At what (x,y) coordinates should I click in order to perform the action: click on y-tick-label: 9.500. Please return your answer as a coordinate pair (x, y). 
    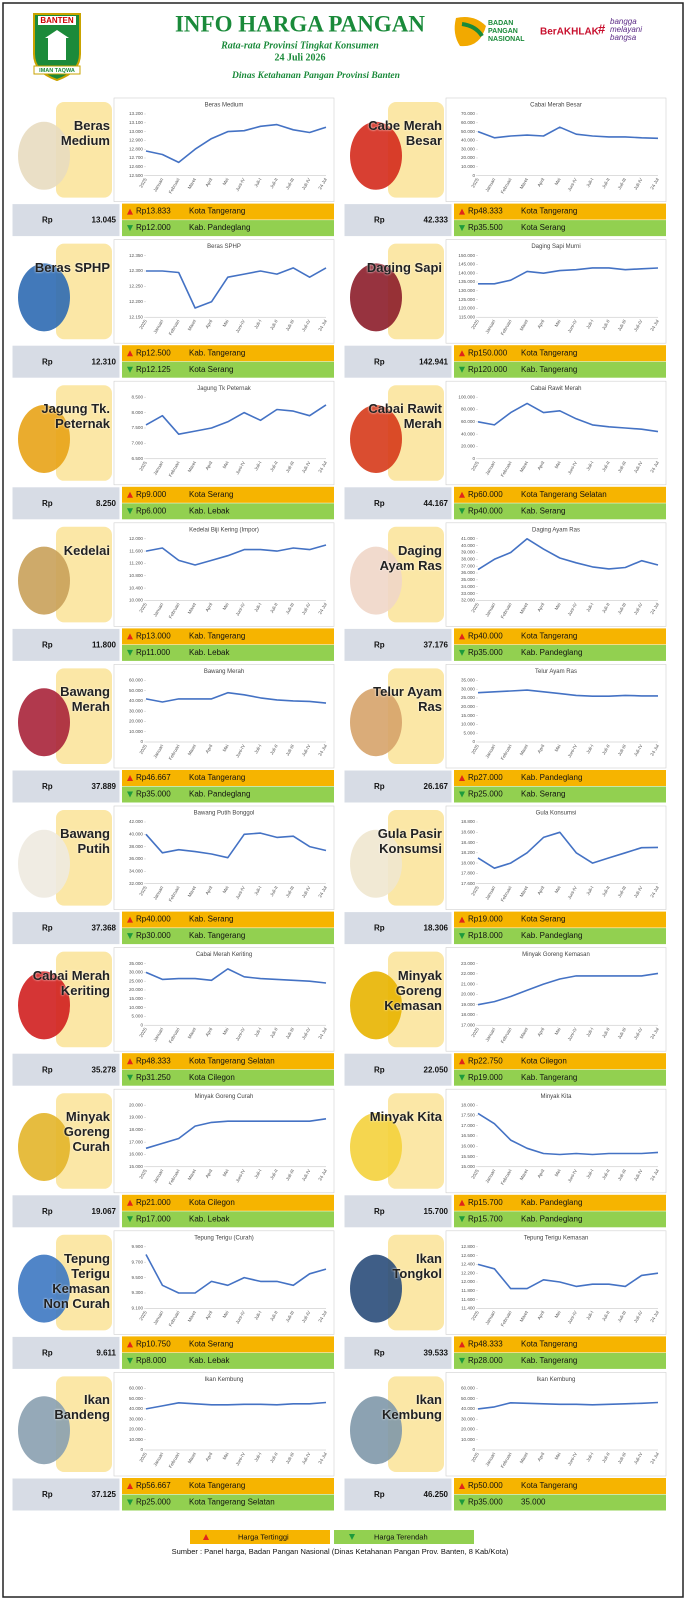
    Looking at the image, I should click on (138, 1277).